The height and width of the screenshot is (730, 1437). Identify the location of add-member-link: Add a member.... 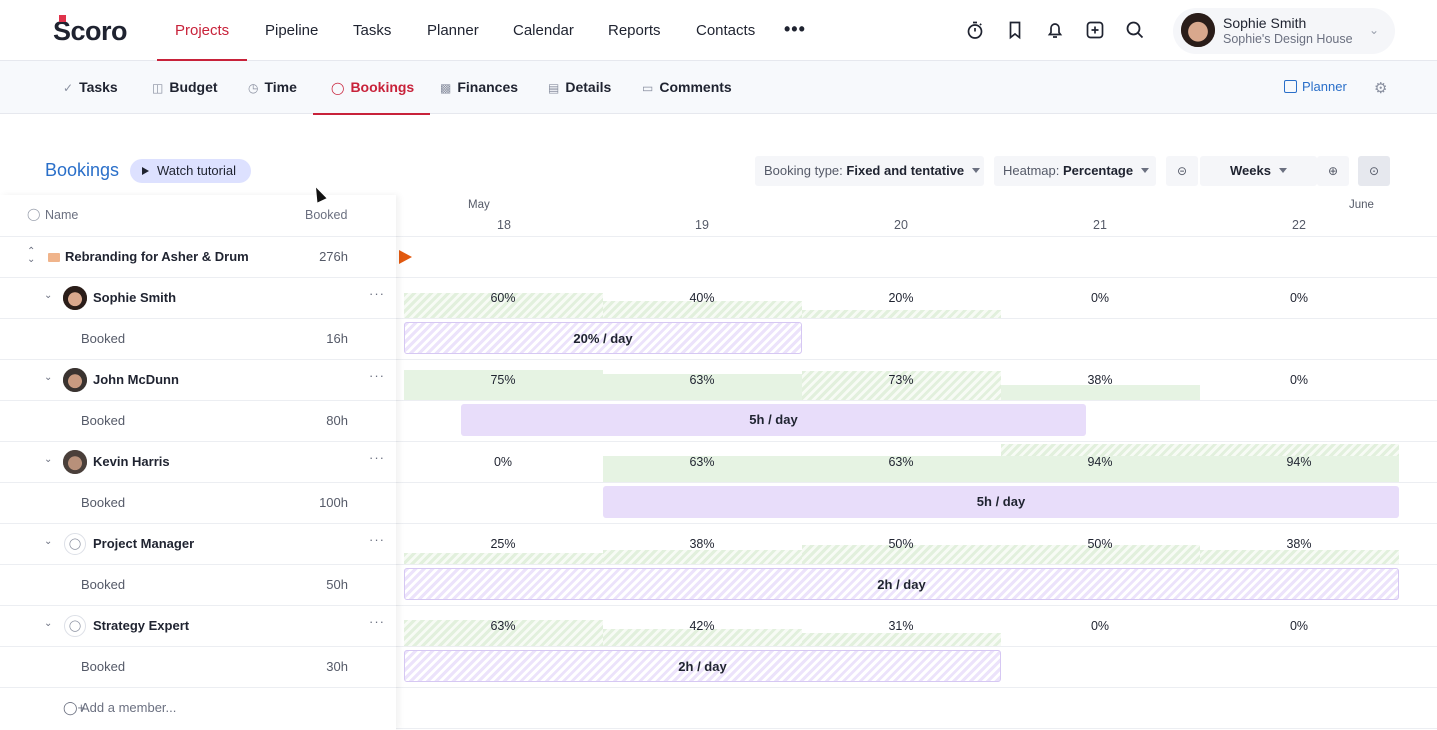
(129, 707).